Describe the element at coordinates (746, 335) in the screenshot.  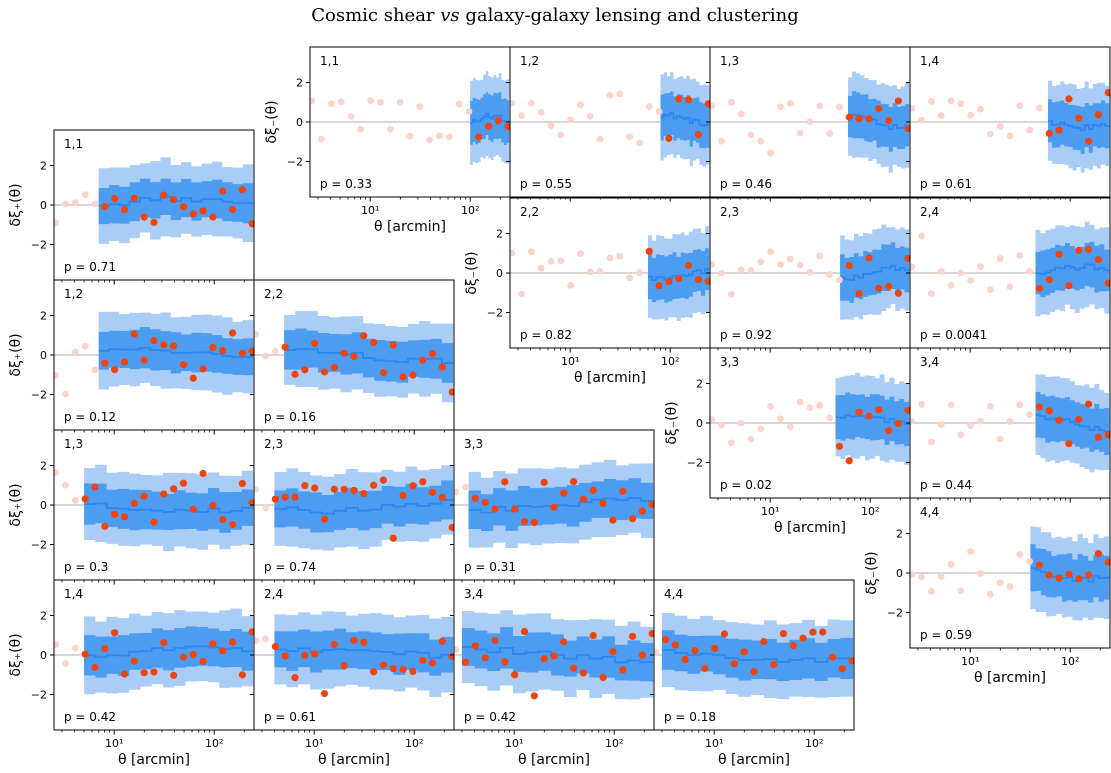
I see `p-value-label: p = 0.92` at that location.